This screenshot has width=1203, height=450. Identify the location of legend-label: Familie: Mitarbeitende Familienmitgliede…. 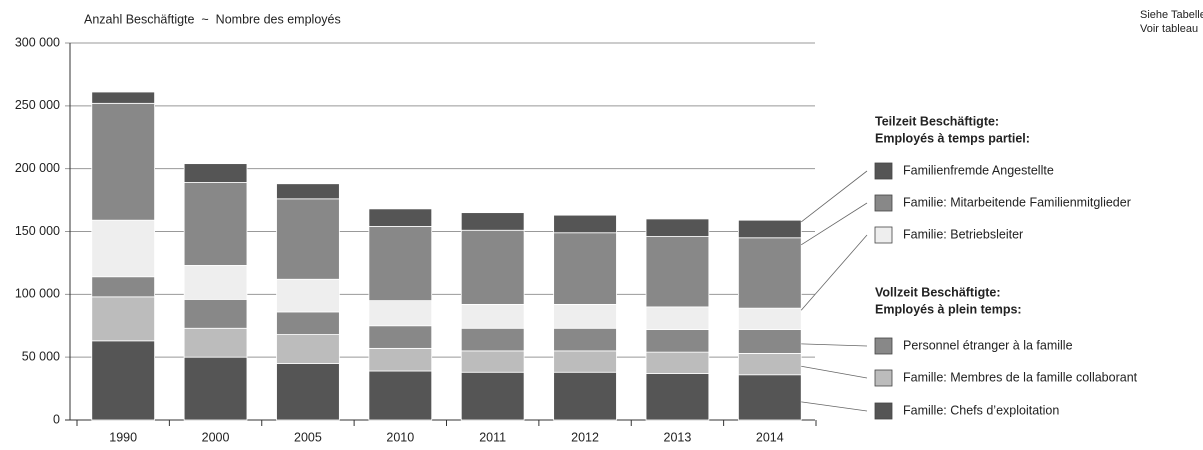
(1017, 202).